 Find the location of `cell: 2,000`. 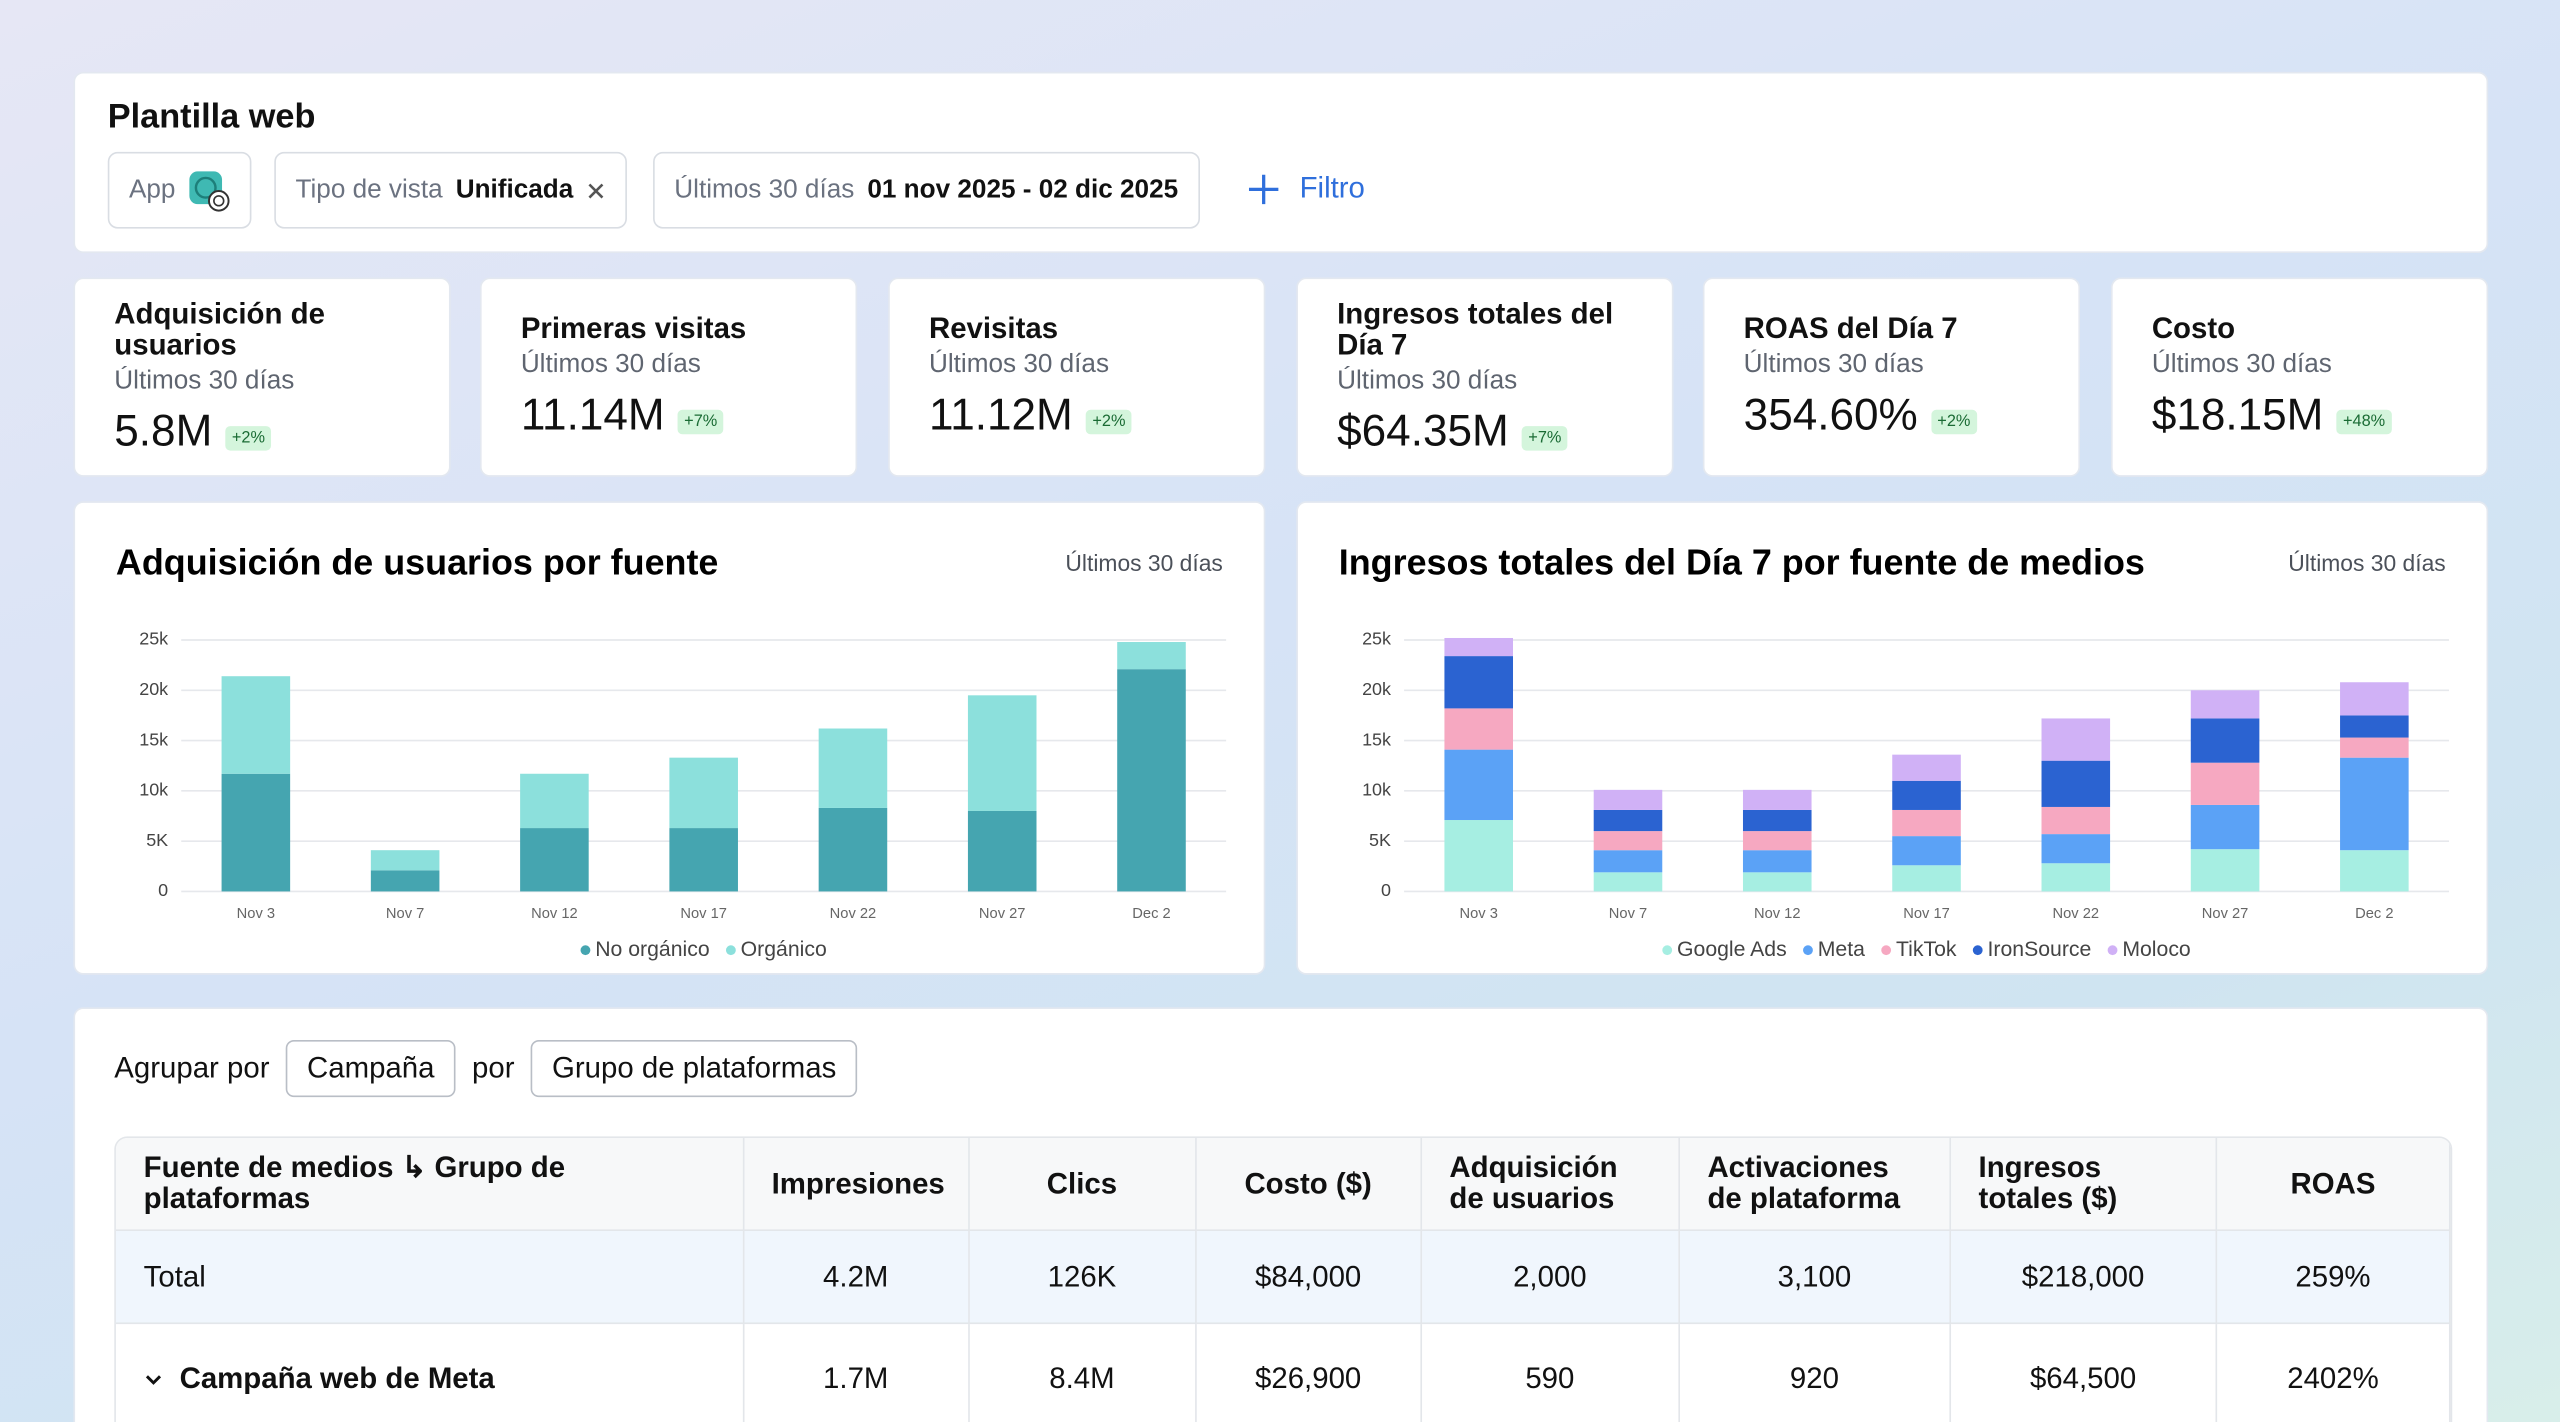

cell: 2,000 is located at coordinates (1550, 1277).